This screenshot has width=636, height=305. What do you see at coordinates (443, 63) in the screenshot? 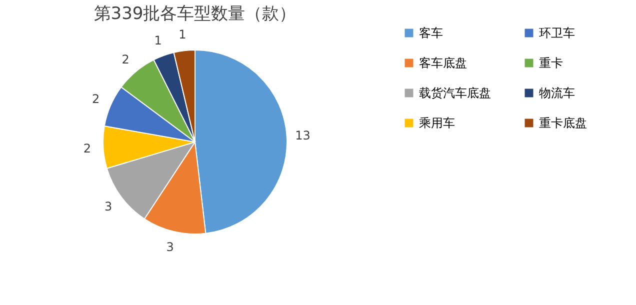
I see `legend-label: 客车底盘` at bounding box center [443, 63].